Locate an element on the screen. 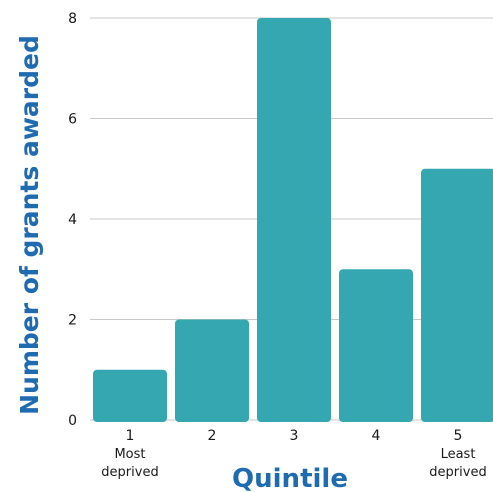 The image size is (493, 492). x-tick-sublabel: Most is located at coordinates (129, 454).